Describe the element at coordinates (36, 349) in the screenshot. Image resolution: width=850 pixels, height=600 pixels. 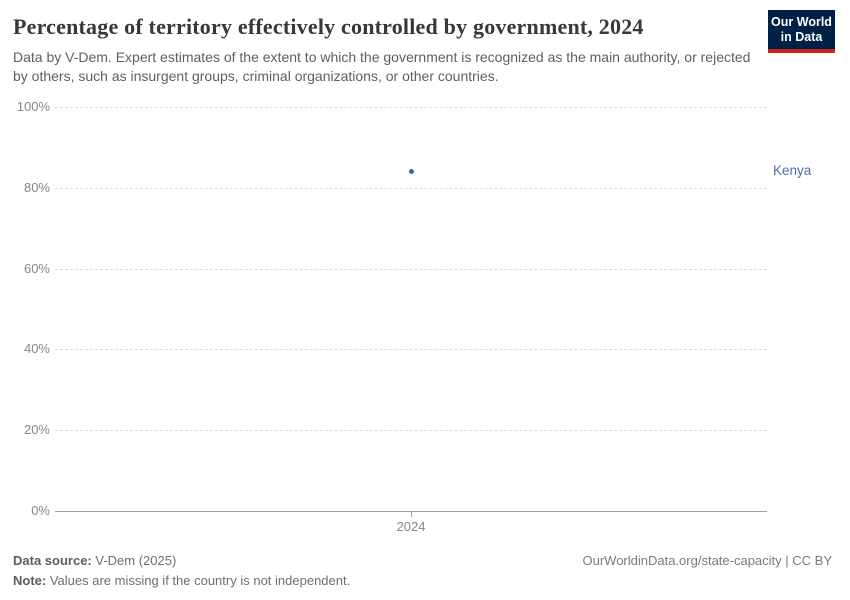
I see `y-tick-label: 40%` at that location.